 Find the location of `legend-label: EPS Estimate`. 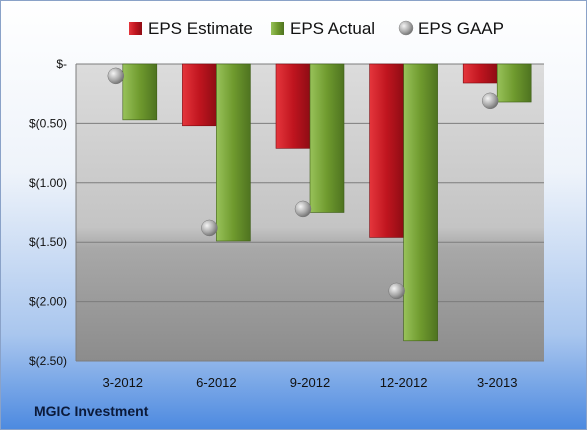

legend-label: EPS Estimate is located at coordinates (200, 28).